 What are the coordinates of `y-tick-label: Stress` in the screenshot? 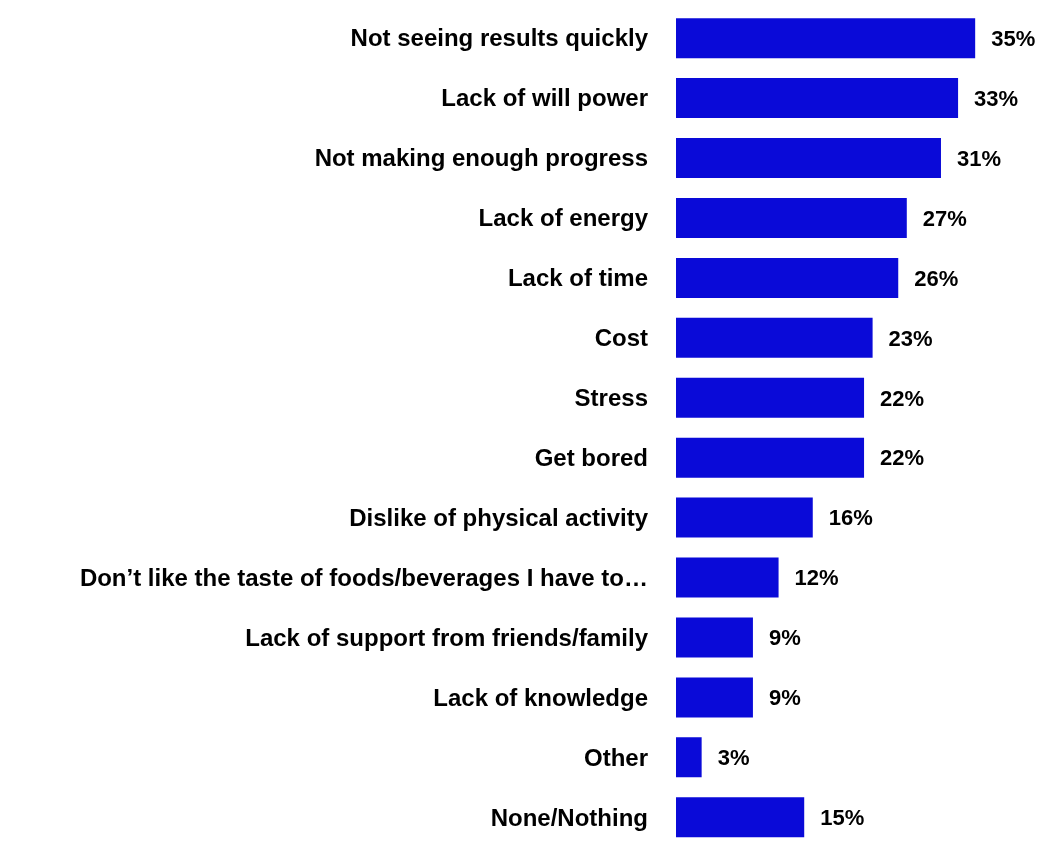 It's located at (611, 398).